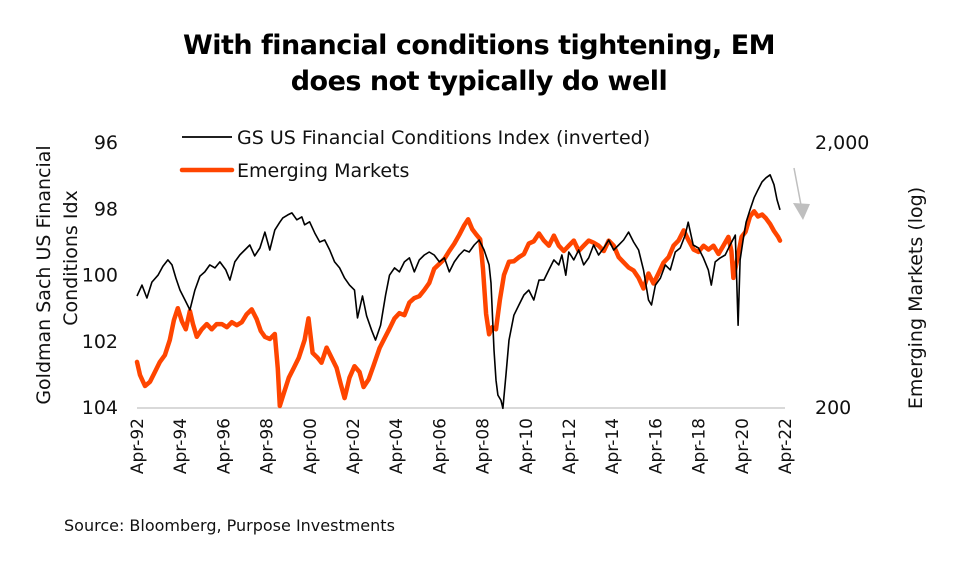 The width and height of the screenshot is (958, 564). Describe the element at coordinates (106, 143) in the screenshot. I see `y-left-tick-label: 96` at that location.